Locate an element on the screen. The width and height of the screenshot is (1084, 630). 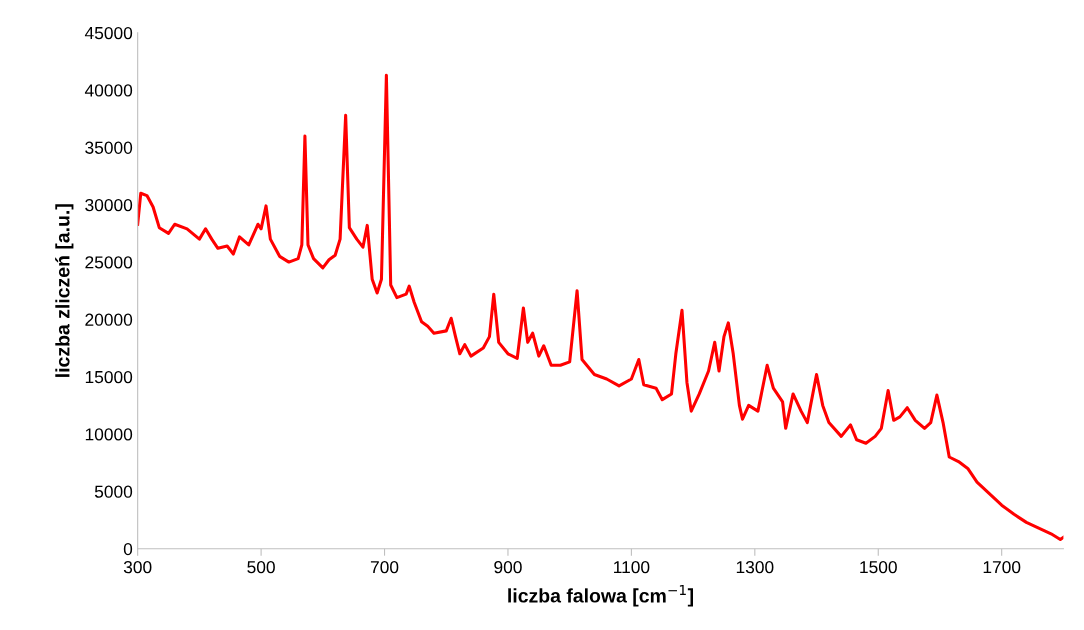
x-tick-label: 1700 is located at coordinates (1002, 567).